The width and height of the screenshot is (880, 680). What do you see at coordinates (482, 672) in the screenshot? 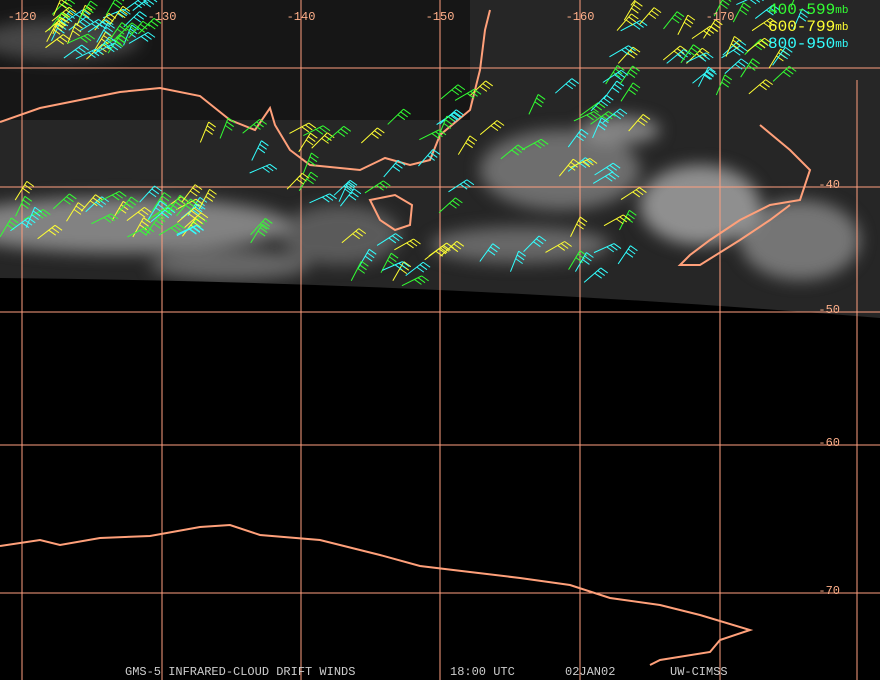
I see `footer-time: 18:00 UTC` at bounding box center [482, 672].